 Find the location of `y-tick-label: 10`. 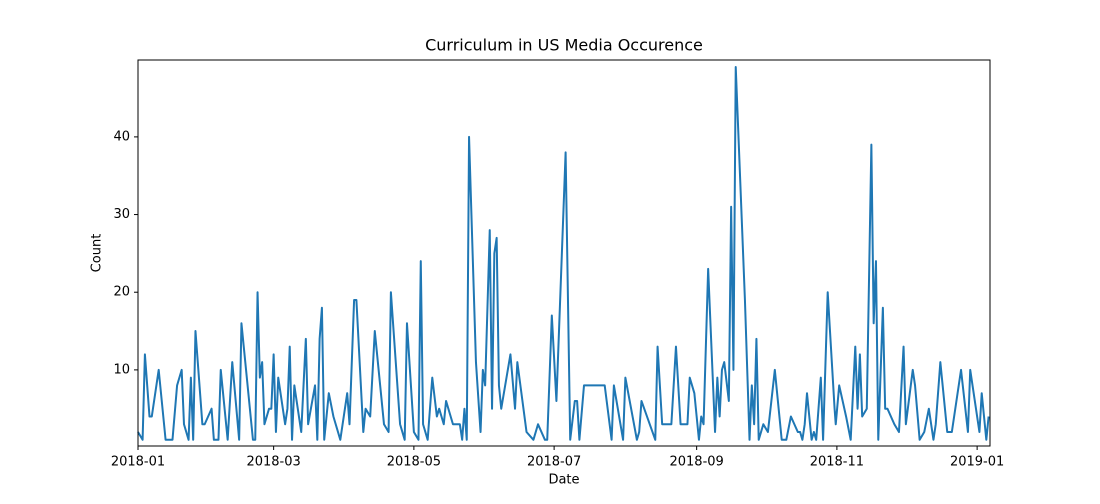

y-tick-label: 10 is located at coordinates (121, 369).